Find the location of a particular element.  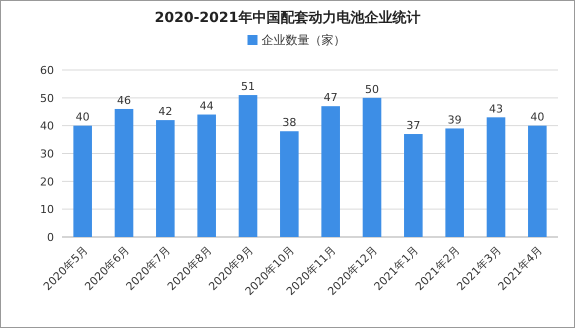

data-label: 37 is located at coordinates (413, 125).